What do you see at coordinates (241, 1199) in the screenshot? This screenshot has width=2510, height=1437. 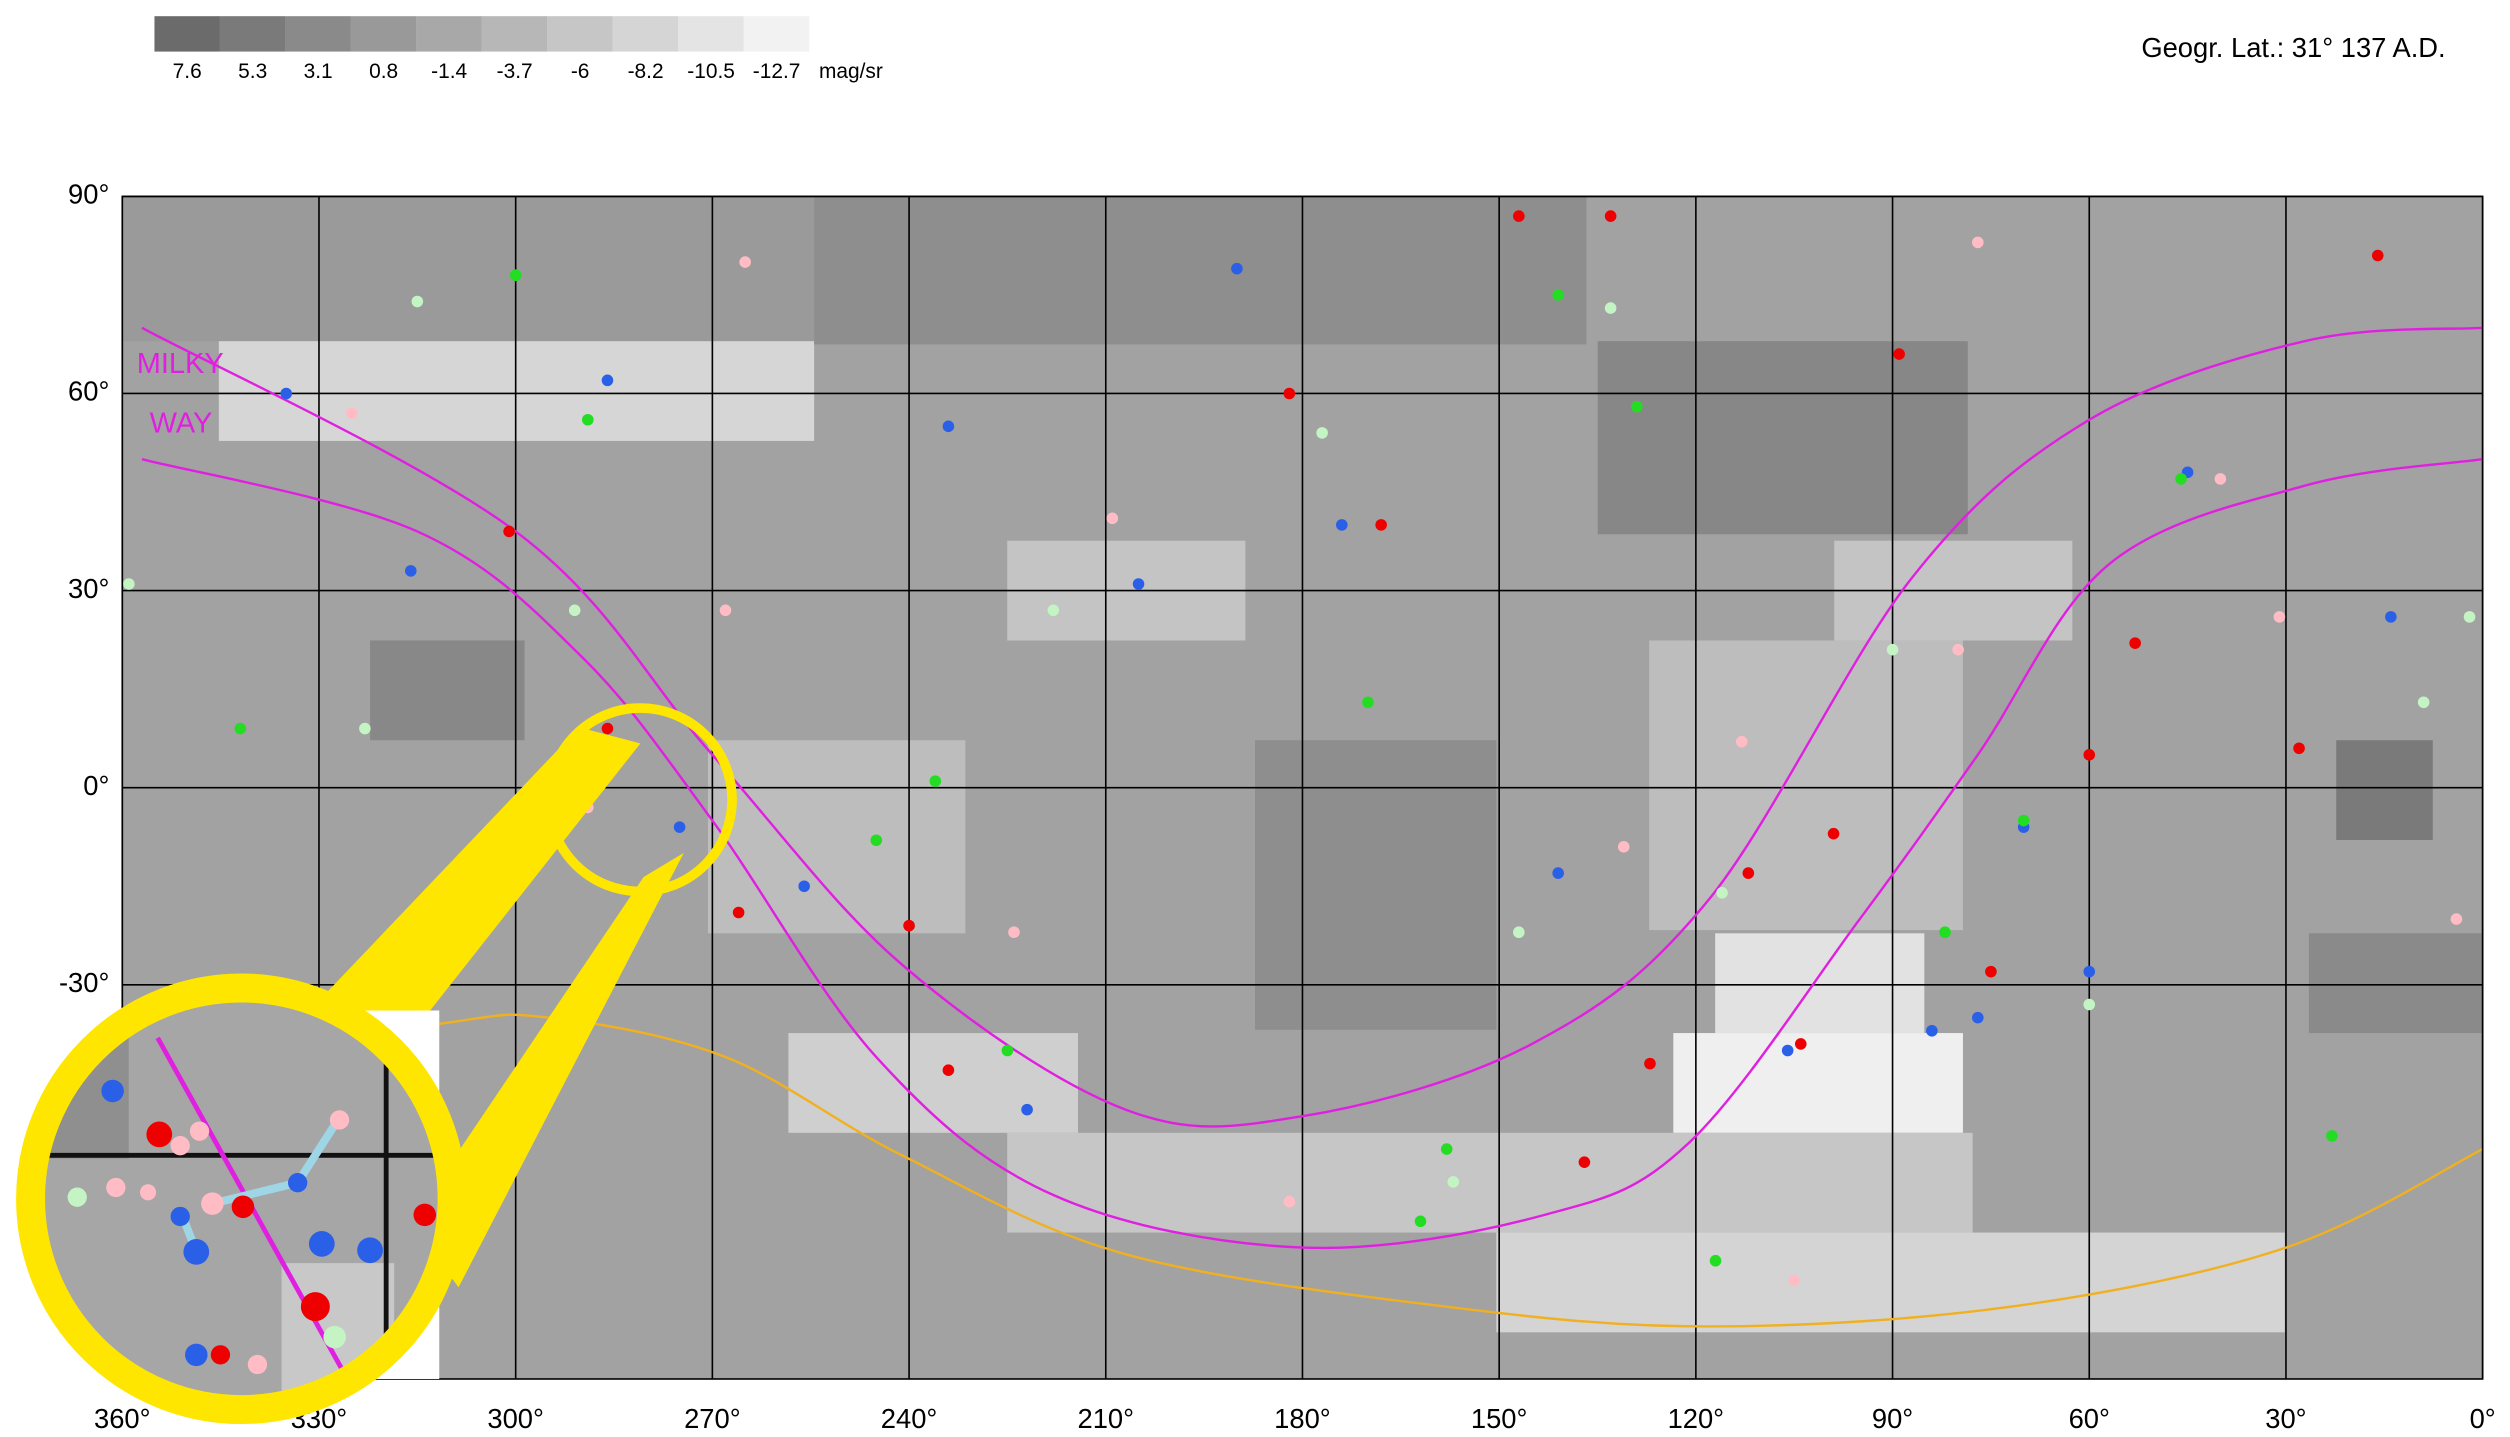 I see `magnifier-ring` at bounding box center [241, 1199].